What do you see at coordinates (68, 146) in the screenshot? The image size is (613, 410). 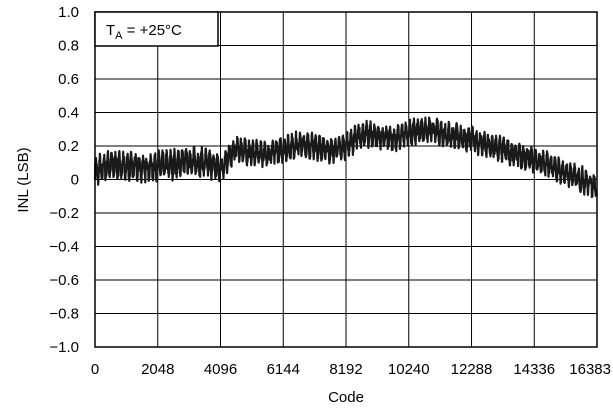 I see `y-tick-label: 0.2` at bounding box center [68, 146].